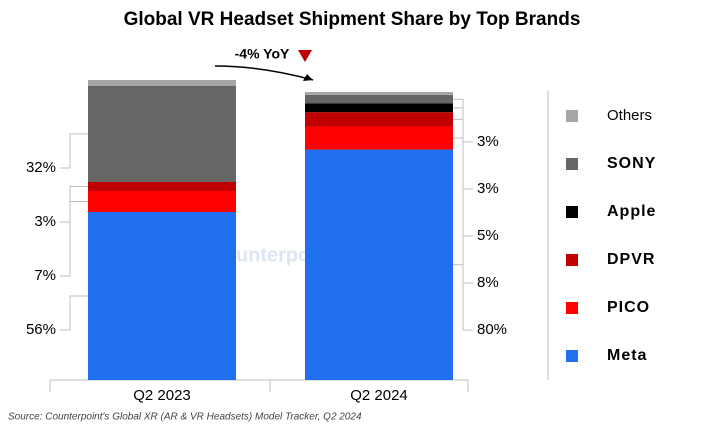  What do you see at coordinates (628, 307) in the screenshot?
I see `legend-label: PICO` at bounding box center [628, 307].